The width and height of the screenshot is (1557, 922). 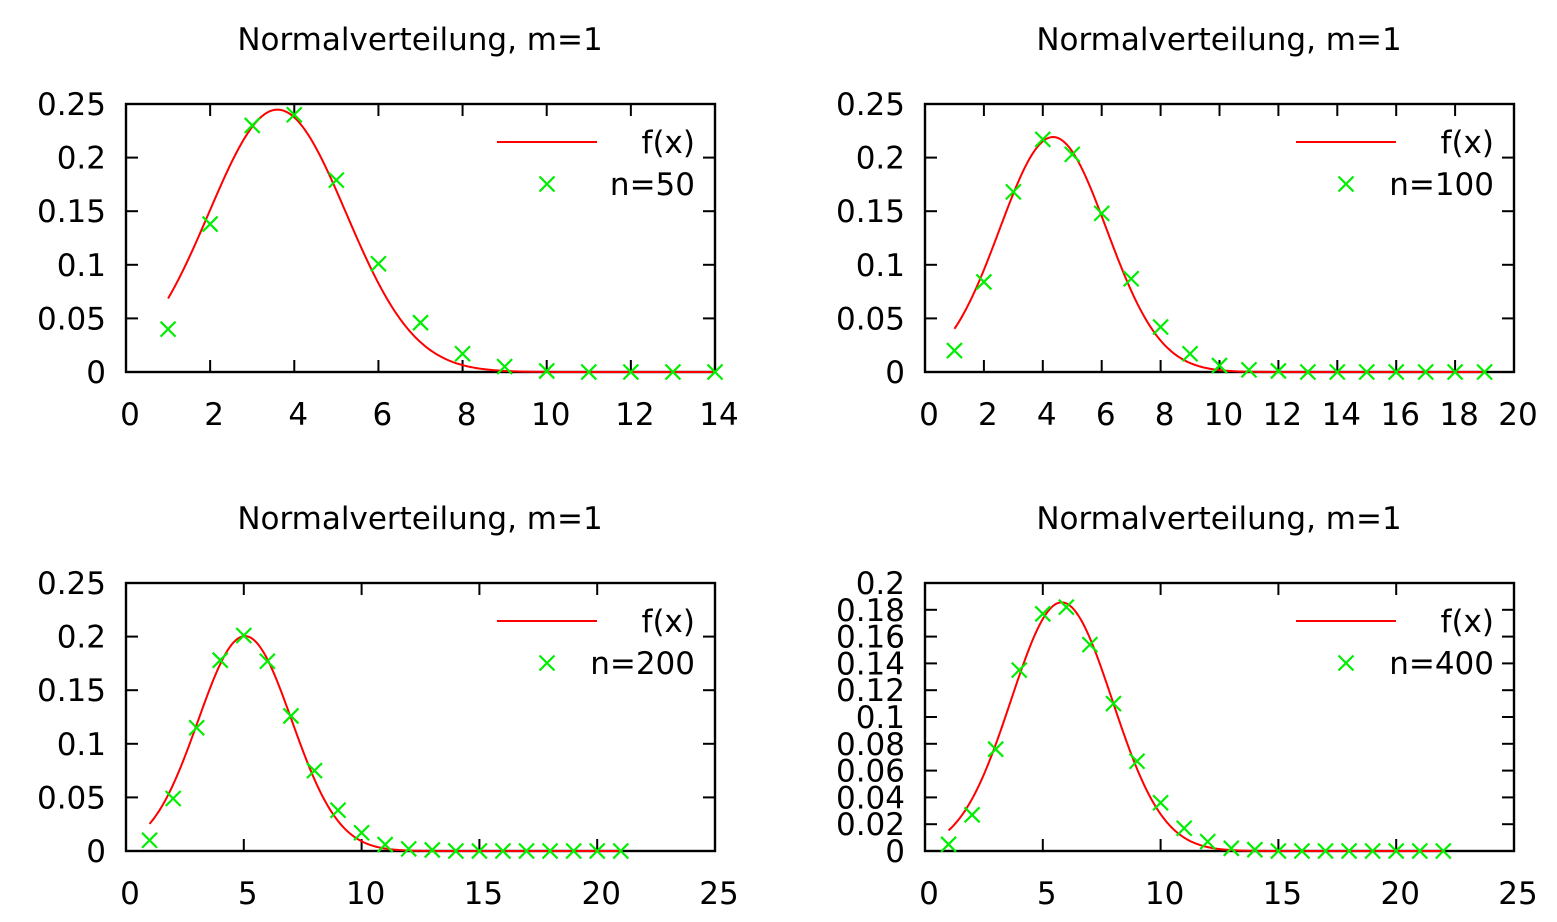 I want to click on legend-label-points: n=100, so click(x=1441, y=185).